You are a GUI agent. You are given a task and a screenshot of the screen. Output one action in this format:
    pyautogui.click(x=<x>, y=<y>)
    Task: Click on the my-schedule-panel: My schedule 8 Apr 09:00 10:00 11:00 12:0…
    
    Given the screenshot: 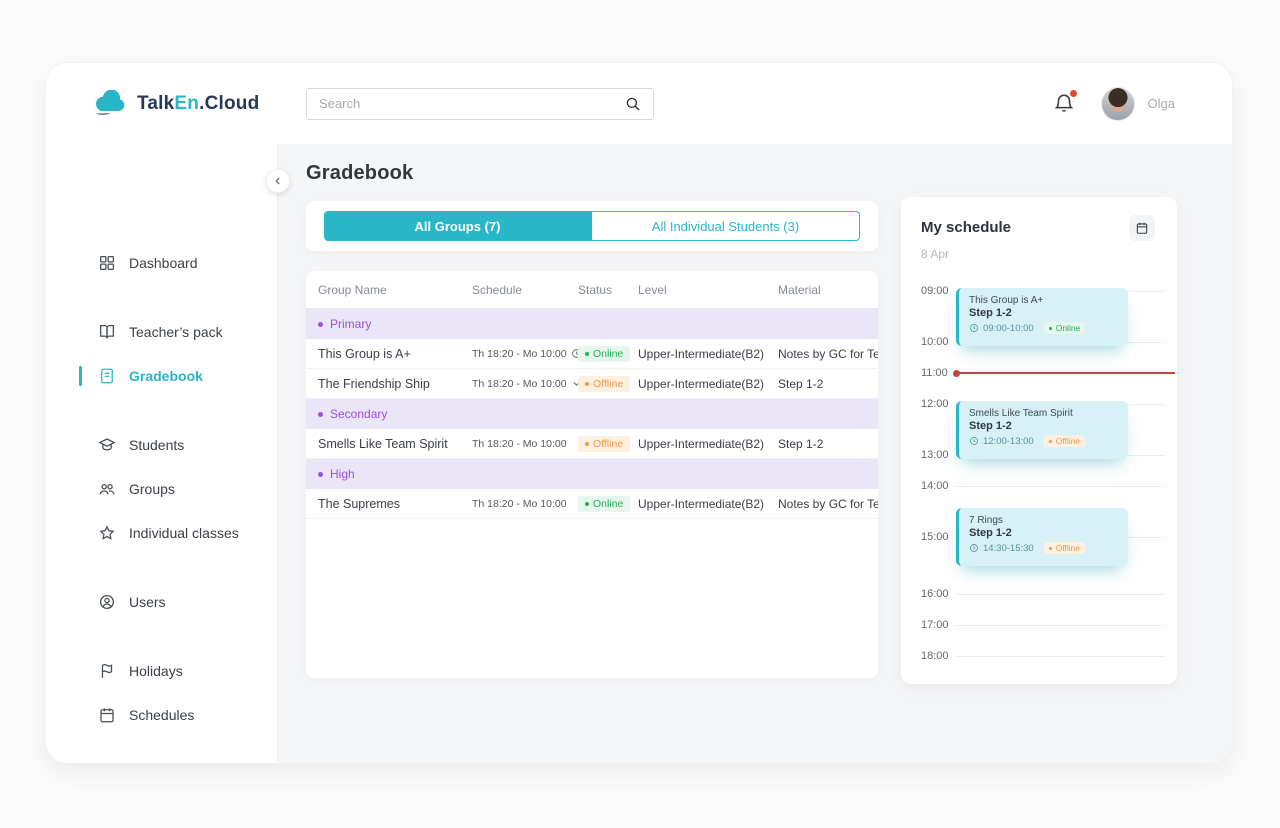 What is the action you would take?
    pyautogui.click(x=1039, y=440)
    